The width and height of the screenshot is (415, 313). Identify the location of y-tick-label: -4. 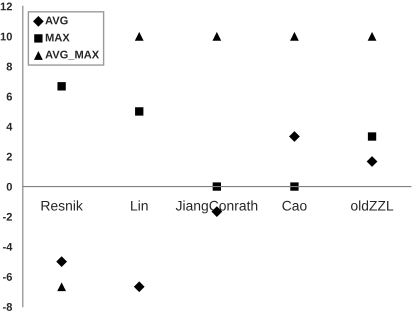
(7, 247).